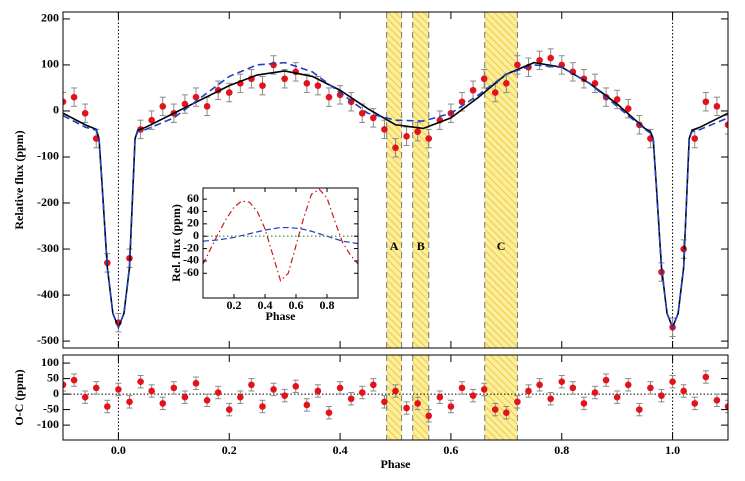 This screenshot has width=745, height=481. Describe the element at coordinates (191, 247) in the screenshot. I see `y-tick-label: -20` at that location.